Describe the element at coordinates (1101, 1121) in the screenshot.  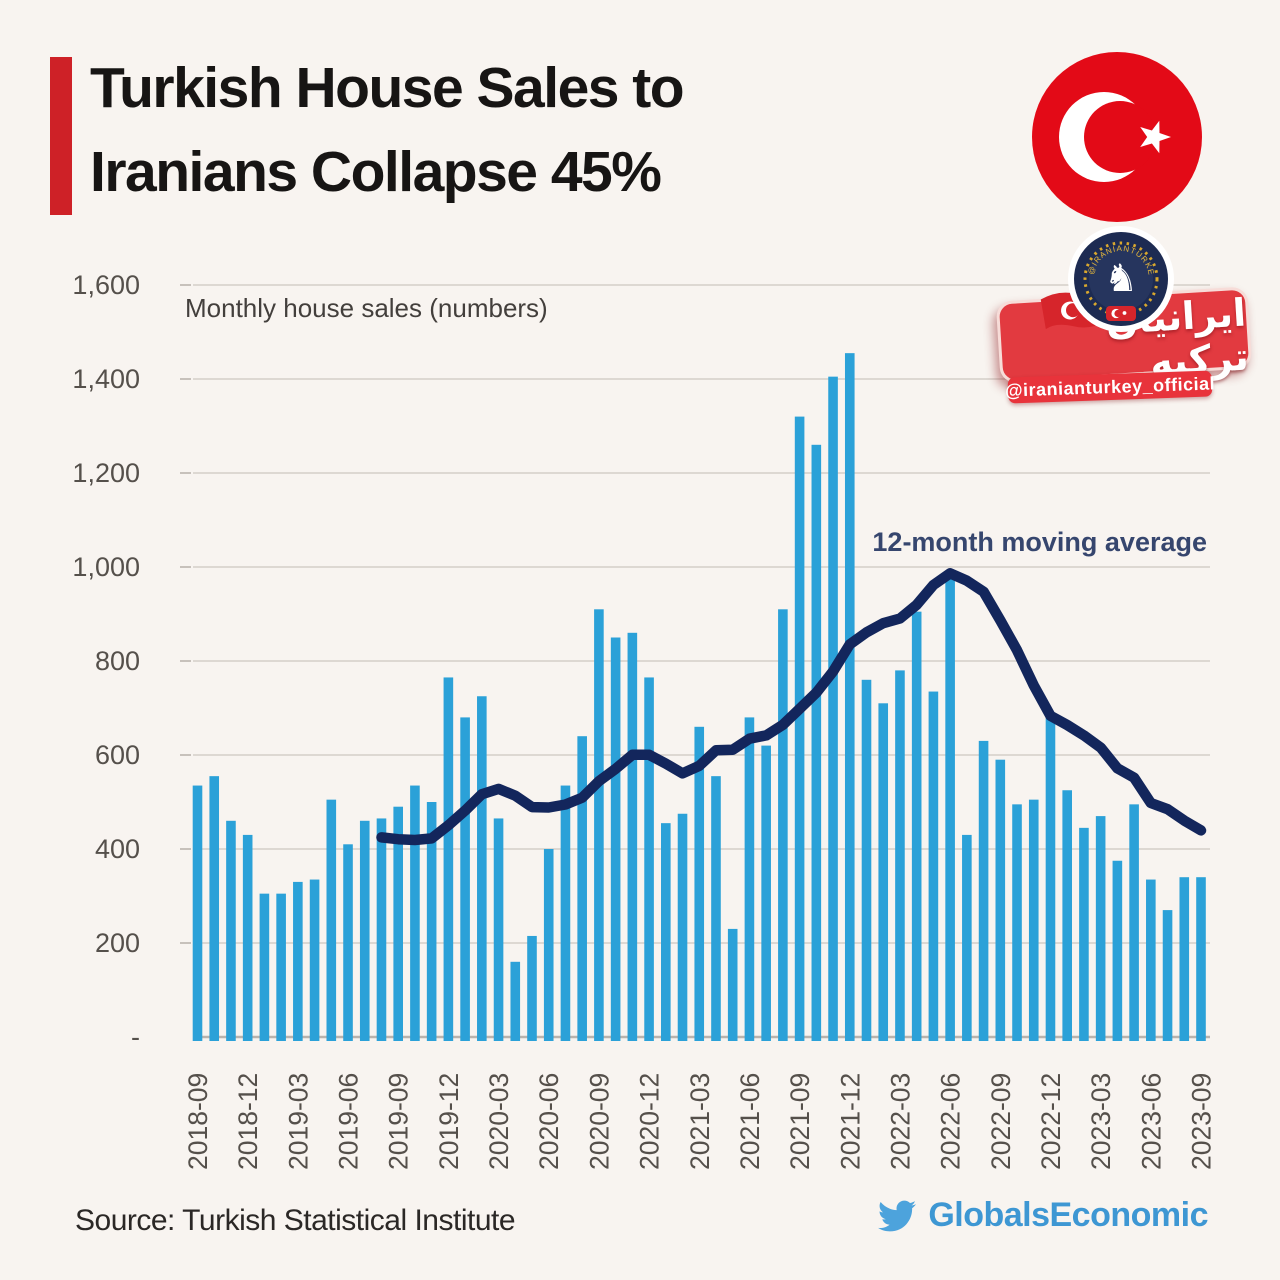
I see `x-tick-label: 2023-03` at that location.